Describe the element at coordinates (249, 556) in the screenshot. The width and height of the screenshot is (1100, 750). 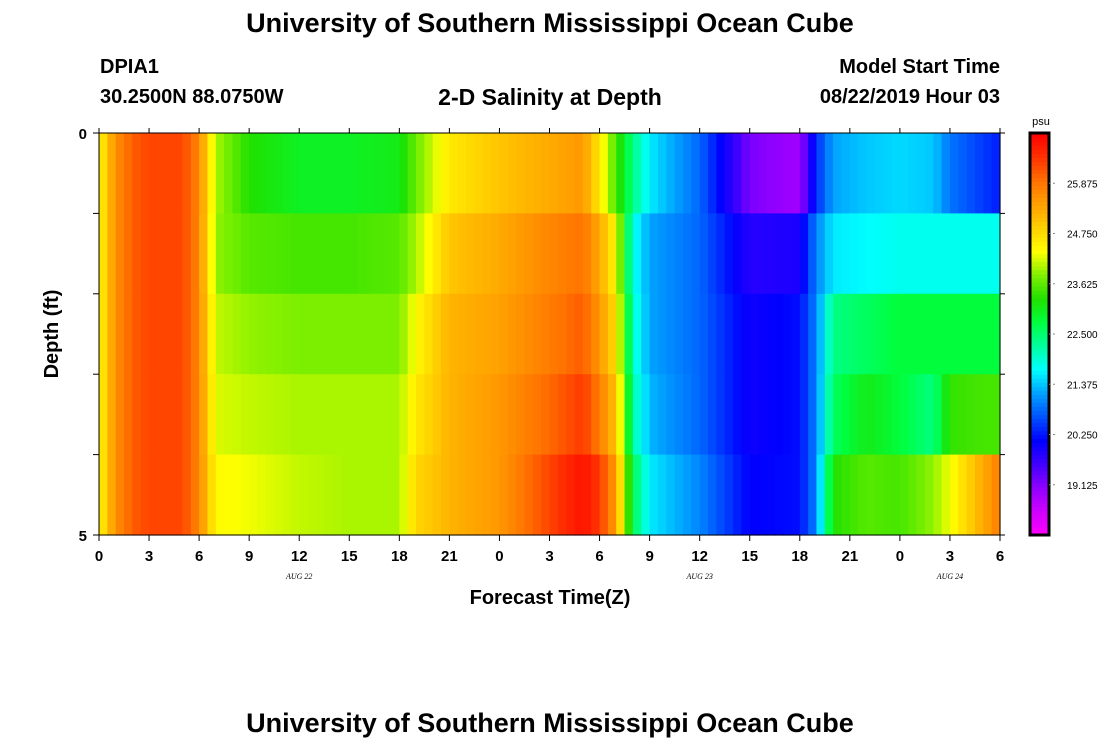
I see `x-tick-label: 9` at that location.